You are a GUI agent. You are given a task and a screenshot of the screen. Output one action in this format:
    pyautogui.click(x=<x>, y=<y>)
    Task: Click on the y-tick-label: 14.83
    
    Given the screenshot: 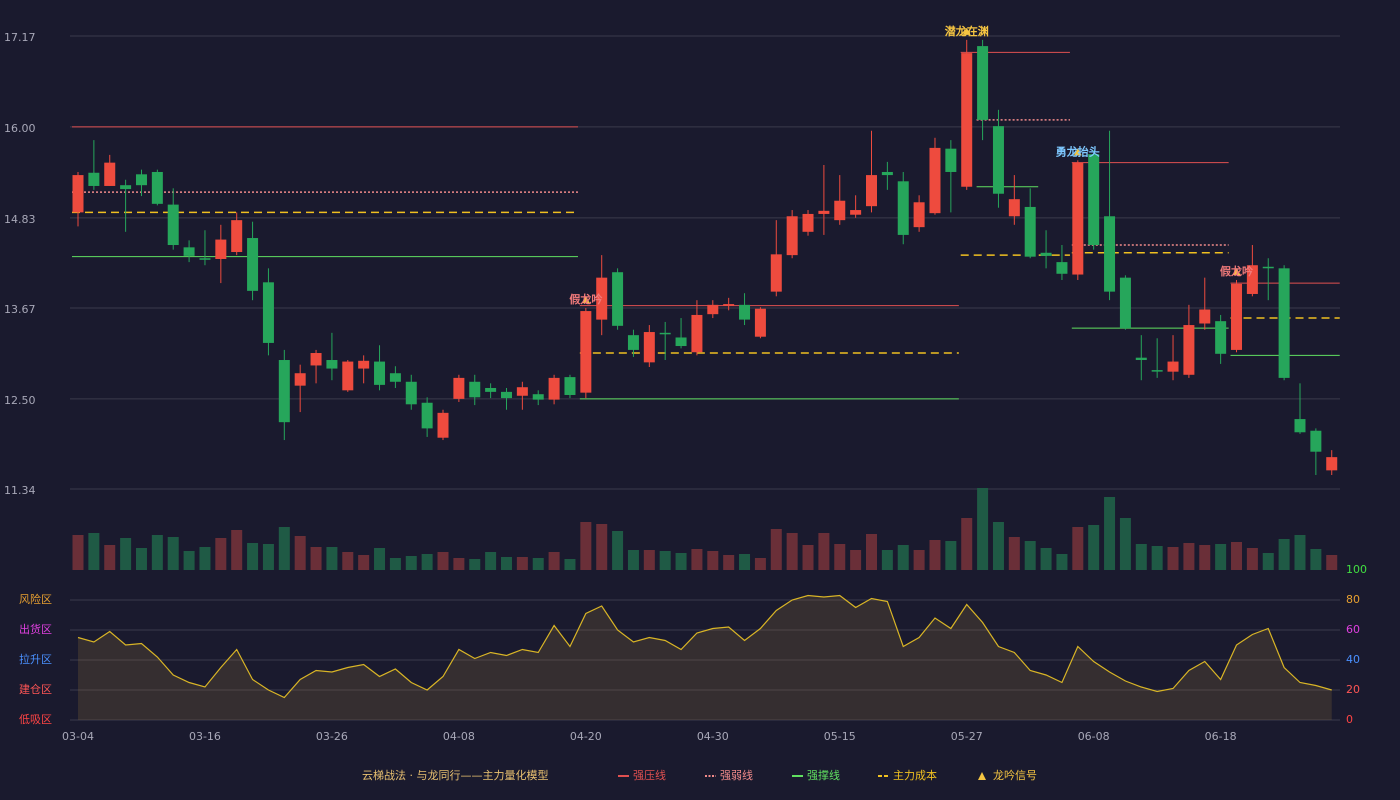 What is the action you would take?
    pyautogui.click(x=20, y=219)
    